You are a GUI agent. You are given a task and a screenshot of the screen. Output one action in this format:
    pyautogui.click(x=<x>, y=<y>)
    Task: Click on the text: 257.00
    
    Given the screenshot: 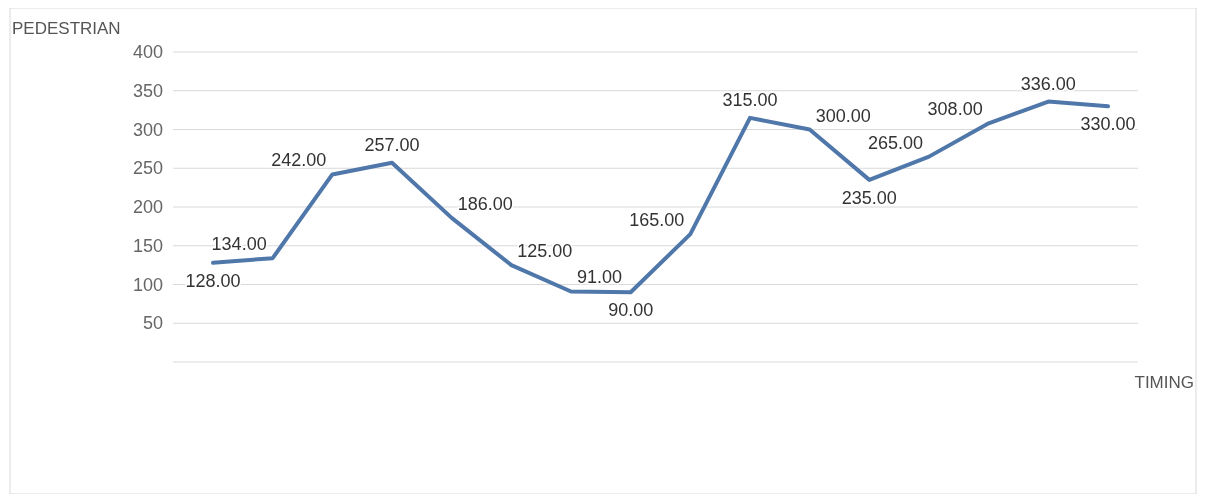 What is the action you would take?
    pyautogui.click(x=392, y=144)
    